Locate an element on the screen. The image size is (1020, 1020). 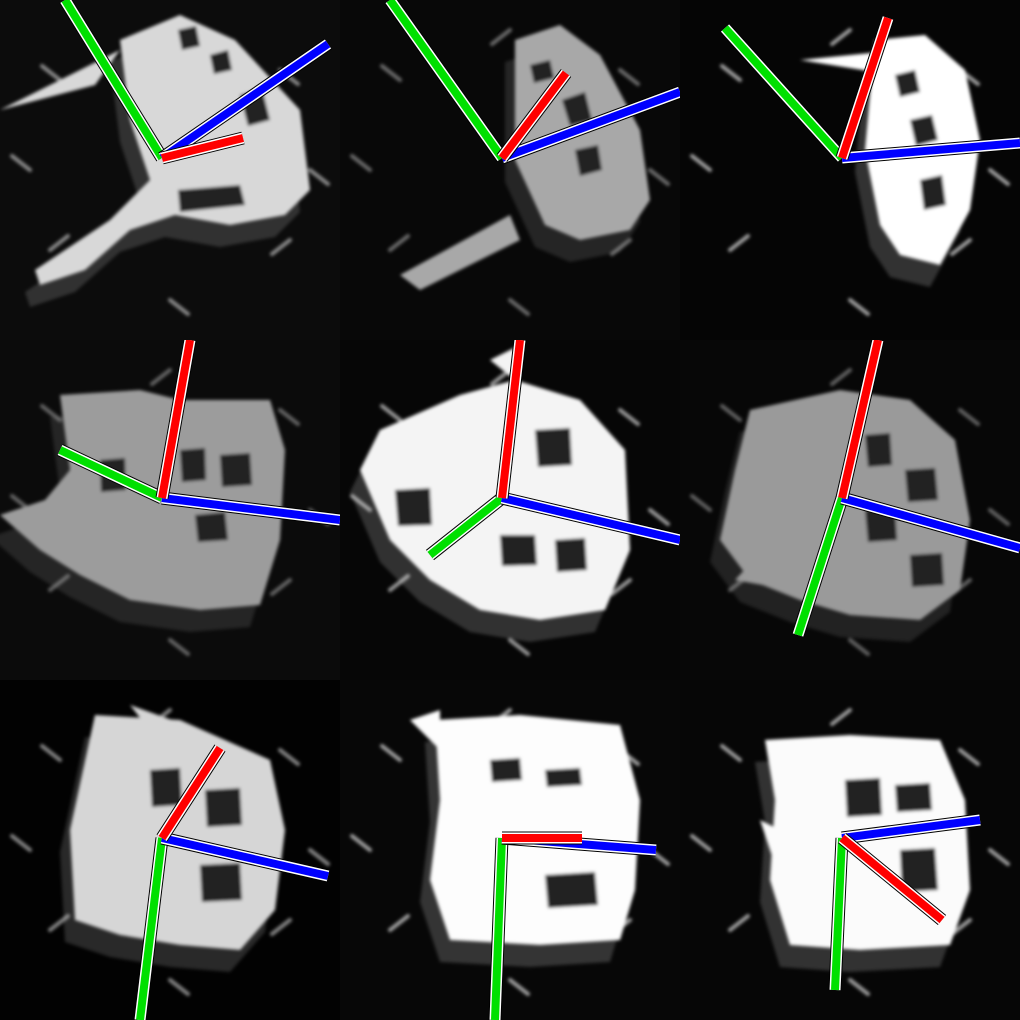
pose-panel-r1-c0 is located at coordinates (170, 510).